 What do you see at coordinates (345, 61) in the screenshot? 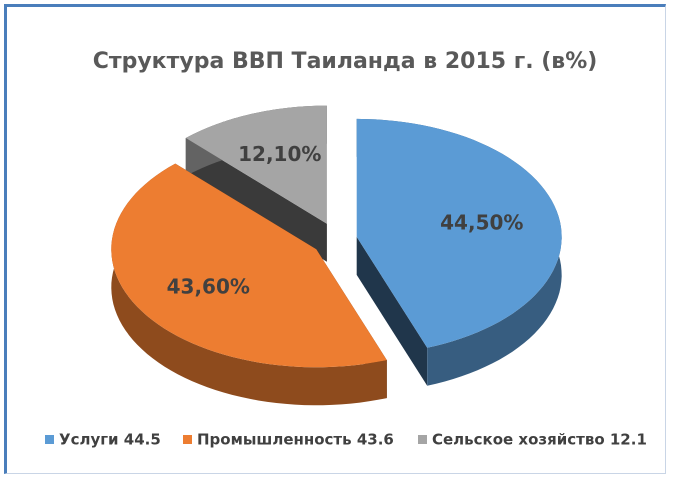
I see `chart-title: Структура ВВП Таиланда в 2015 г. (в%)` at bounding box center [345, 61].